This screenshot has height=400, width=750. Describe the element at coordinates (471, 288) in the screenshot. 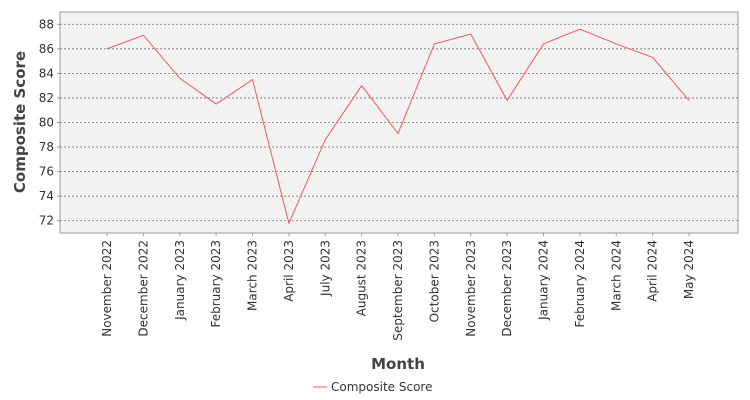

I see `x-tick-label: November 2023` at that location.